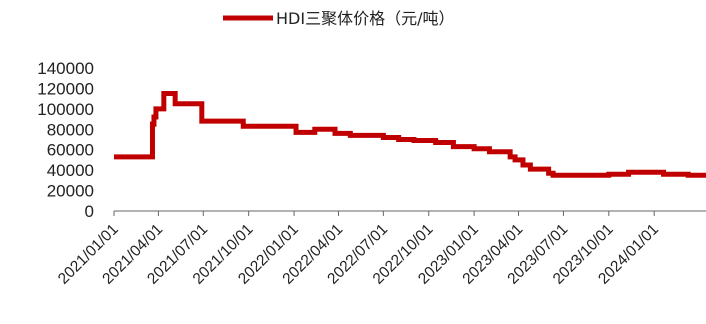 The width and height of the screenshot is (706, 324). What do you see at coordinates (70, 170) in the screenshot?
I see `y-tick-label: 40000` at bounding box center [70, 170].